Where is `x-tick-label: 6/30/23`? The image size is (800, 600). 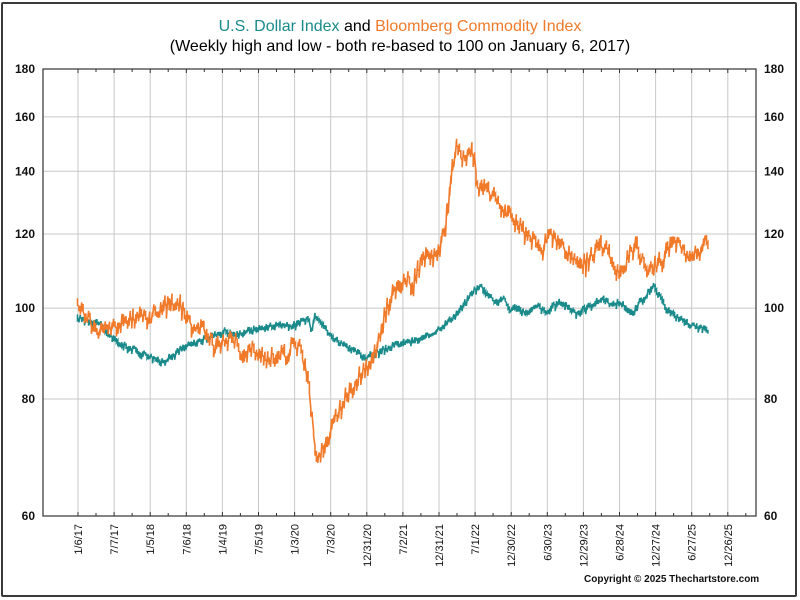 x-tick-label: 6/30/23 is located at coordinates (548, 542).